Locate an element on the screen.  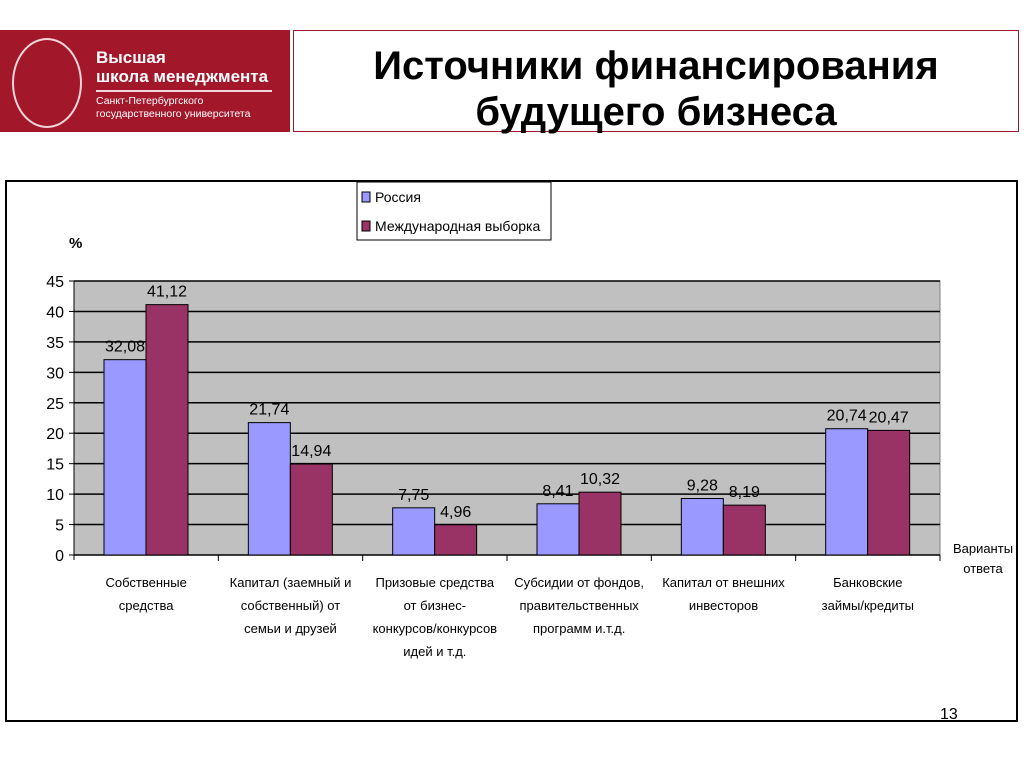
title-box: Источники финансирования будущего бизнеса is located at coordinates (656, 82).